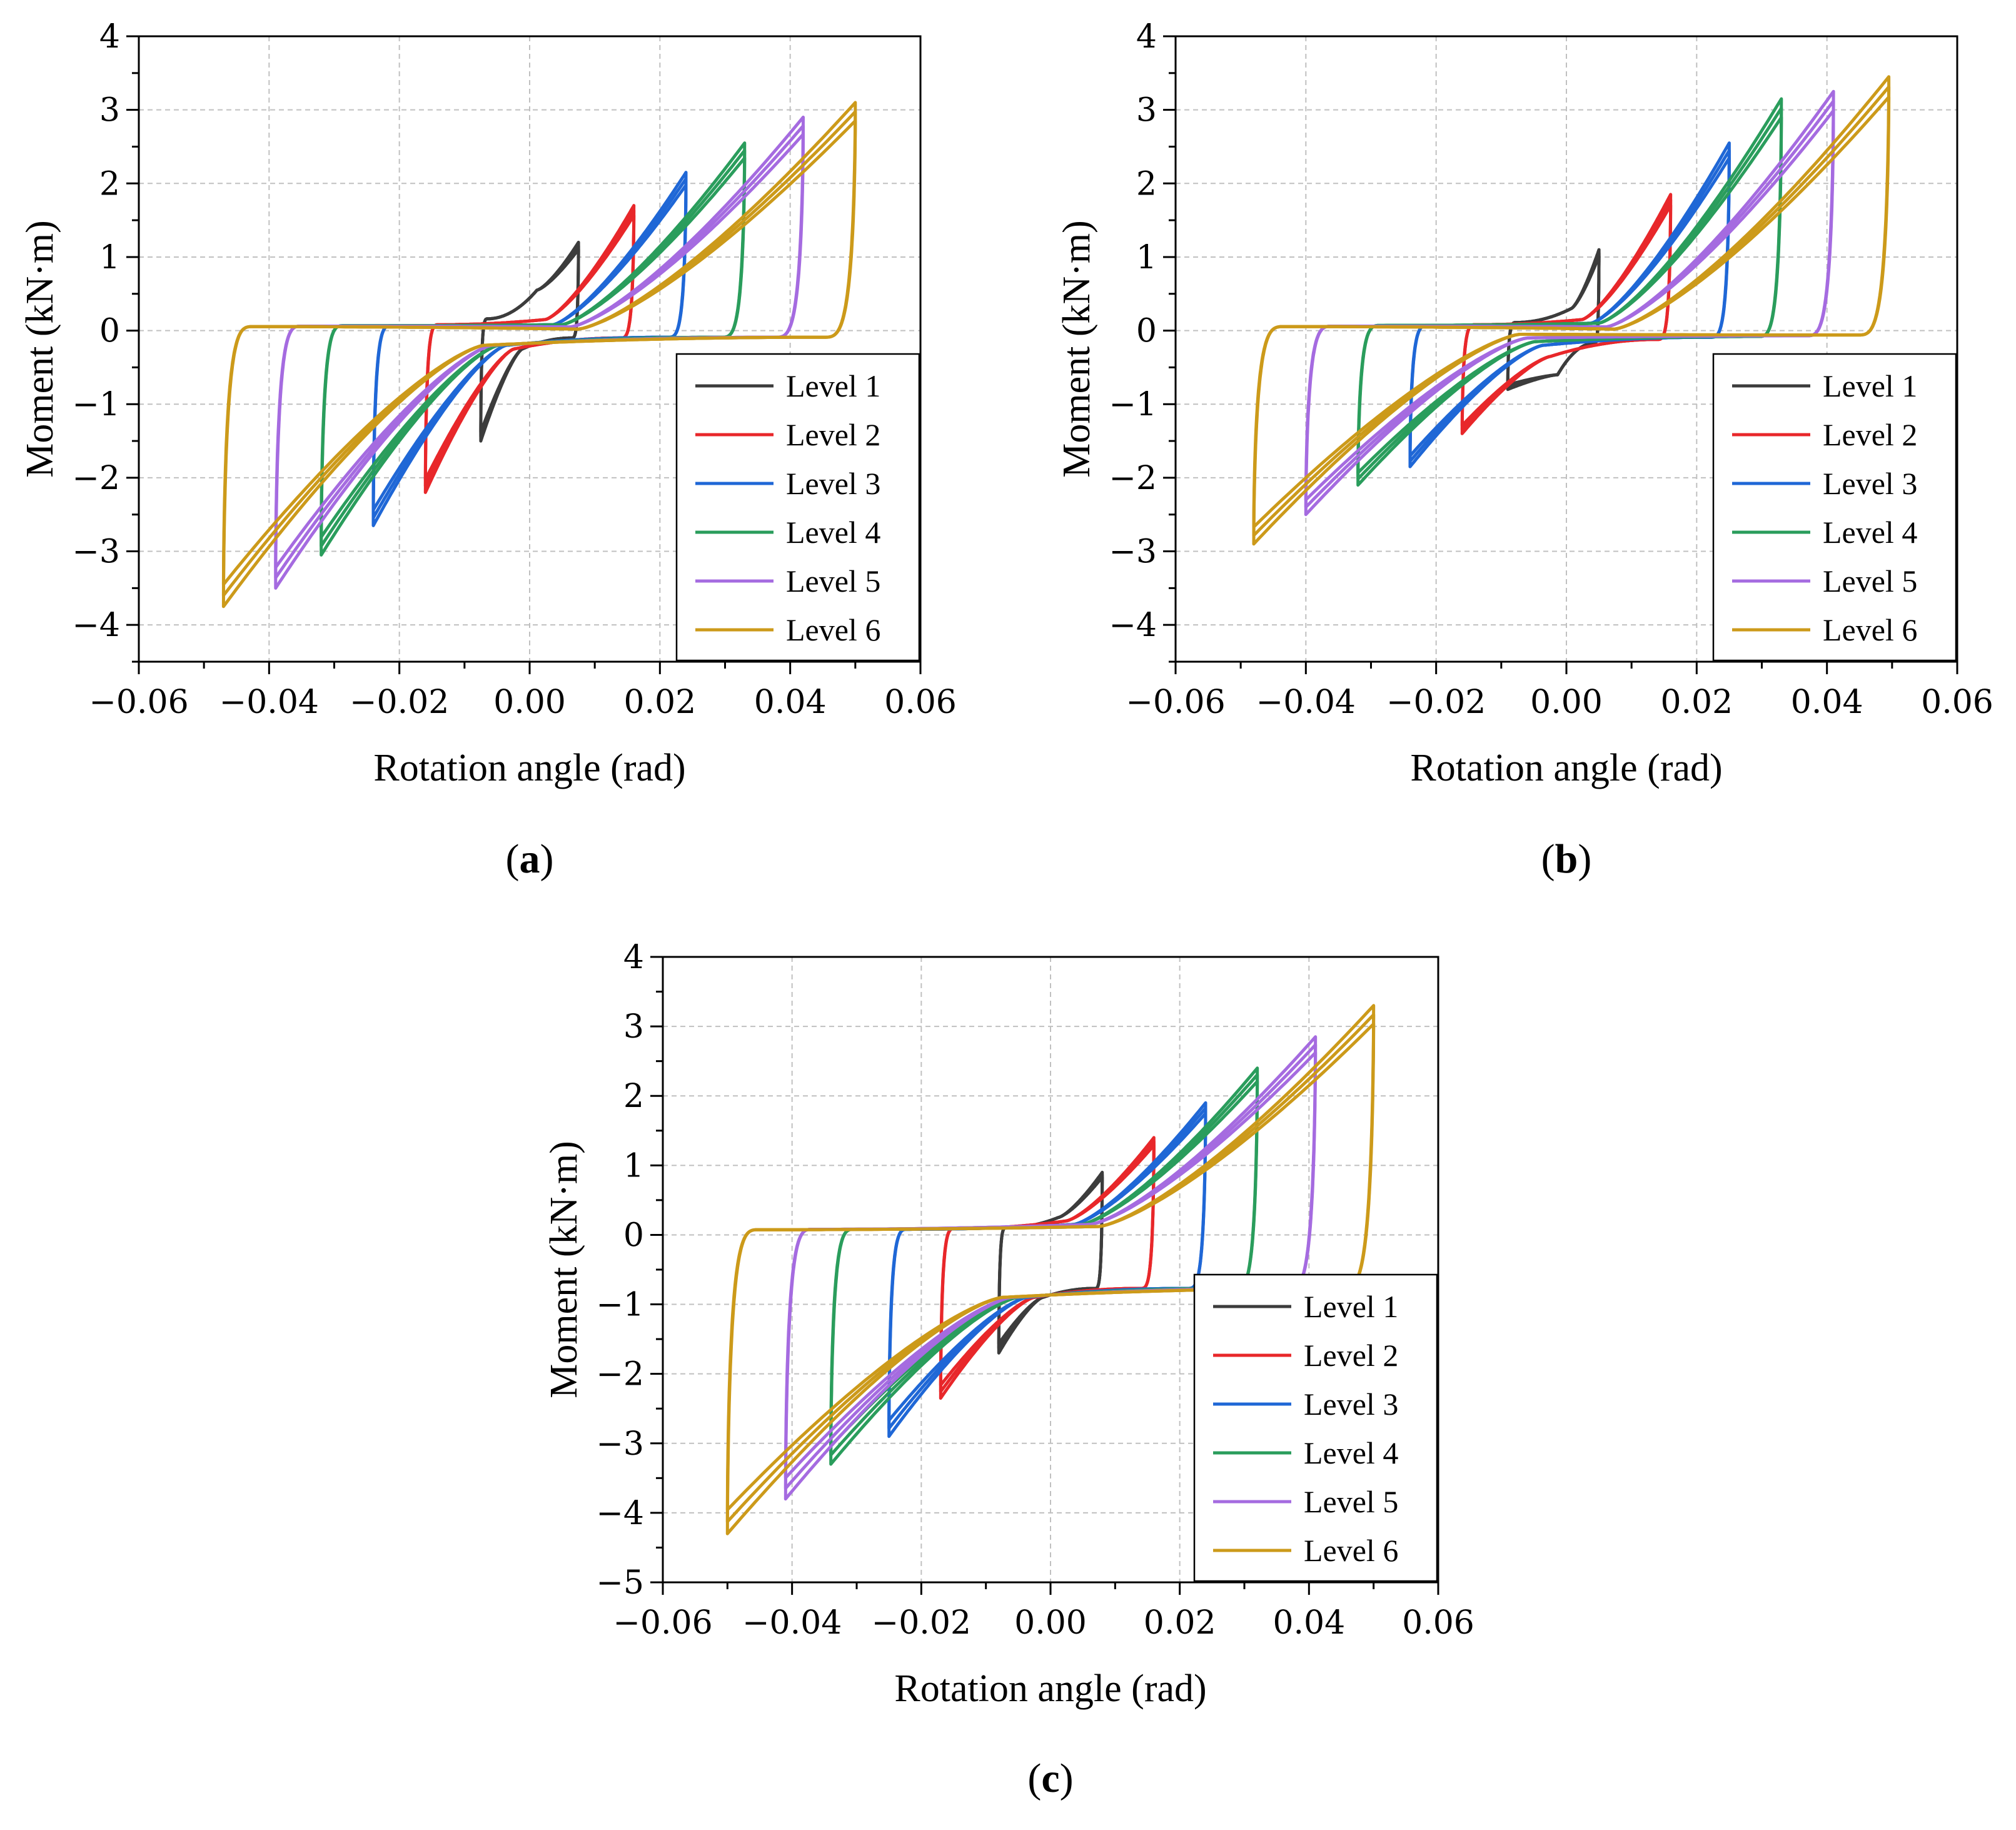 Image resolution: width=2016 pixels, height=1830 pixels. What do you see at coordinates (620, 1583) in the screenshot?
I see `y-tick-label: −5` at bounding box center [620, 1583].